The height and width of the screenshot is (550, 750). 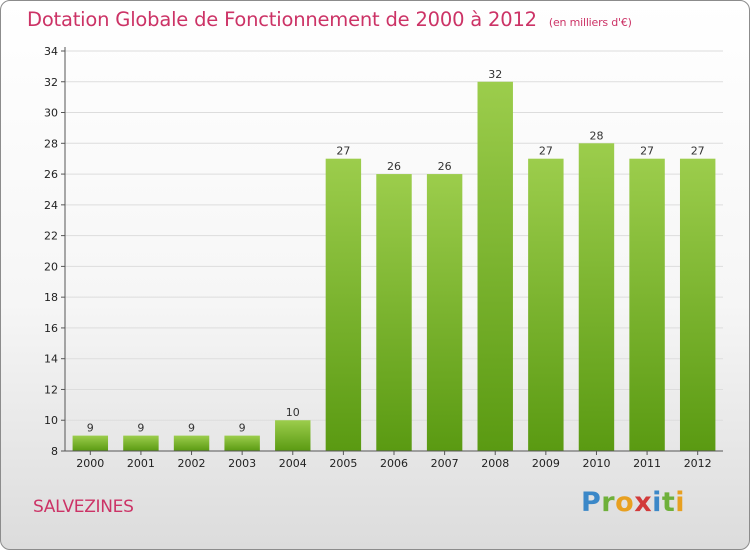 What do you see at coordinates (242, 463) in the screenshot?
I see `x-tick-label: 2003` at bounding box center [242, 463].